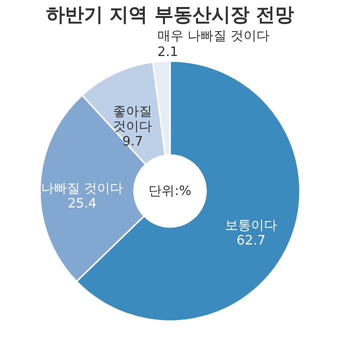 The height and width of the screenshot is (350, 350). I want to click on data-label: 25.4, so click(82, 204).